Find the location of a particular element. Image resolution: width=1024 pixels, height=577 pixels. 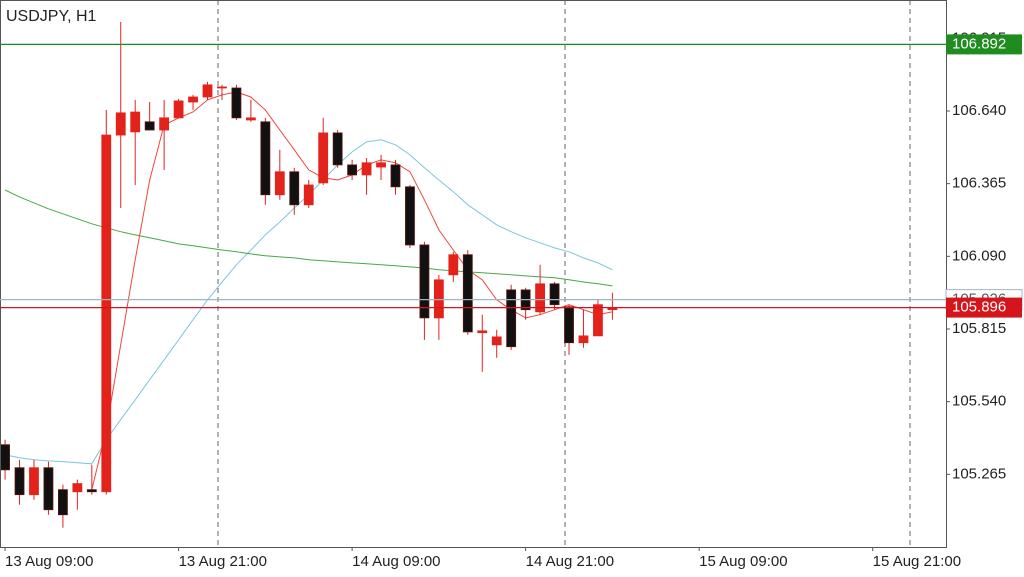

y-tick-label: 105.540 is located at coordinates (979, 401).